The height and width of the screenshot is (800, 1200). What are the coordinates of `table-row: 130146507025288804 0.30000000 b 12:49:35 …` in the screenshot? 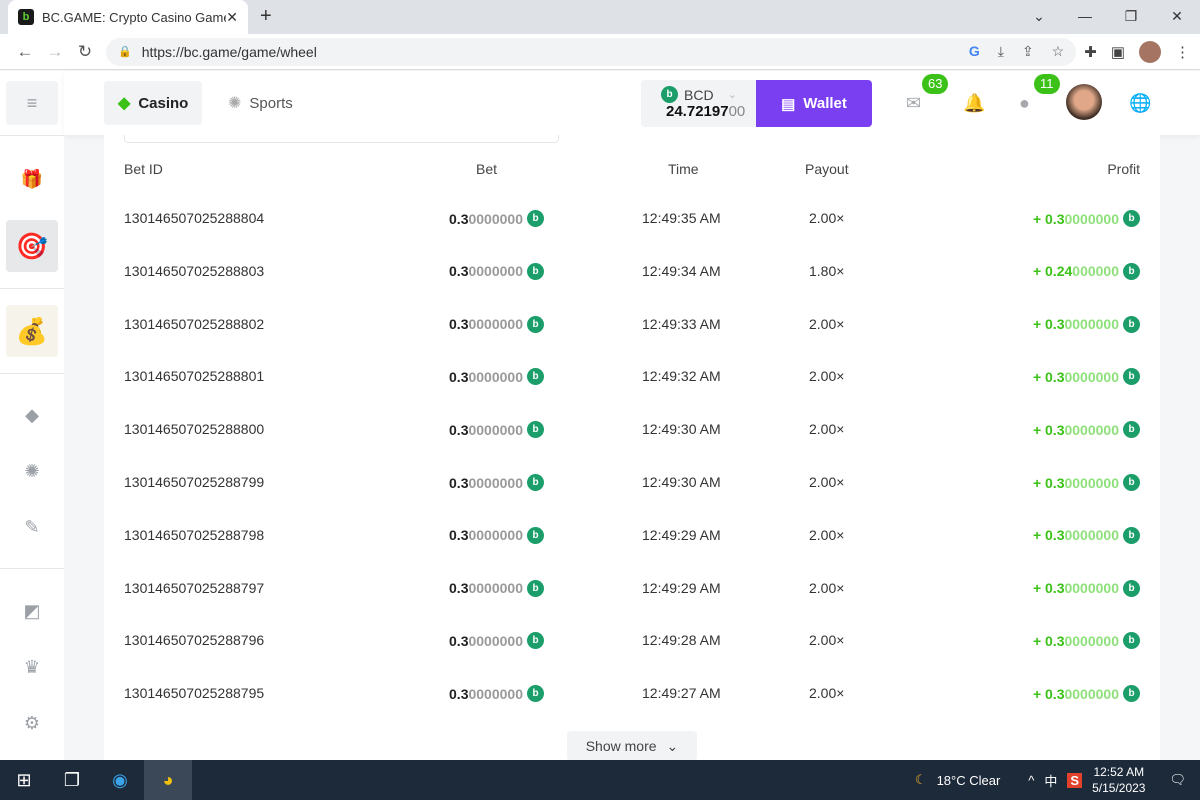 It's located at (632, 220).